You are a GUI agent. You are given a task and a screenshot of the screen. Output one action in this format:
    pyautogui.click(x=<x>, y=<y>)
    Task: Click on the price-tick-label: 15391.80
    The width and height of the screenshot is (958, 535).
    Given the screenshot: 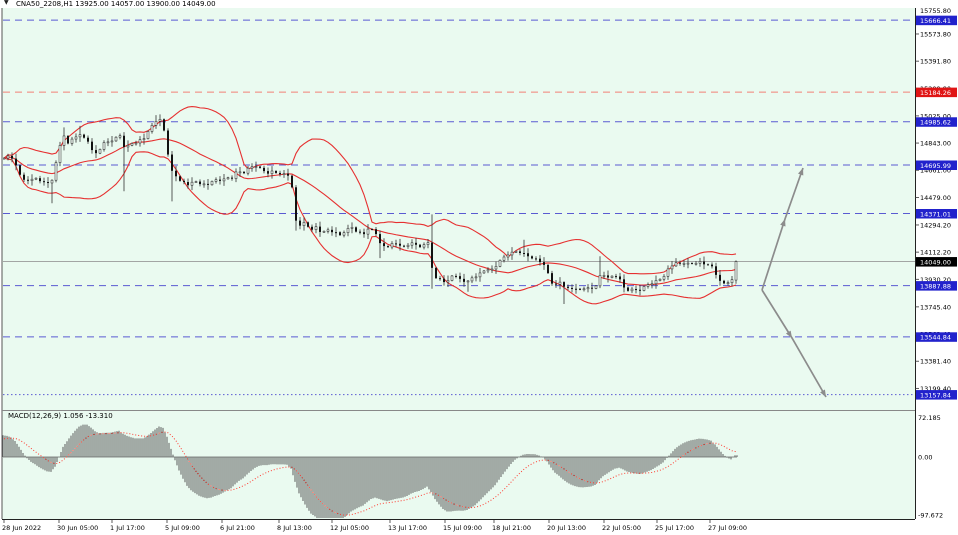 What is the action you would take?
    pyautogui.click(x=935, y=62)
    